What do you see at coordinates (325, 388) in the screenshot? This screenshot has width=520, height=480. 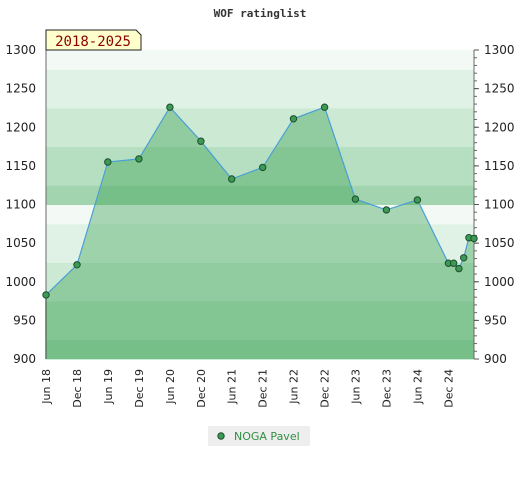 I see `x-tick-label: Dec 22` at bounding box center [325, 388].